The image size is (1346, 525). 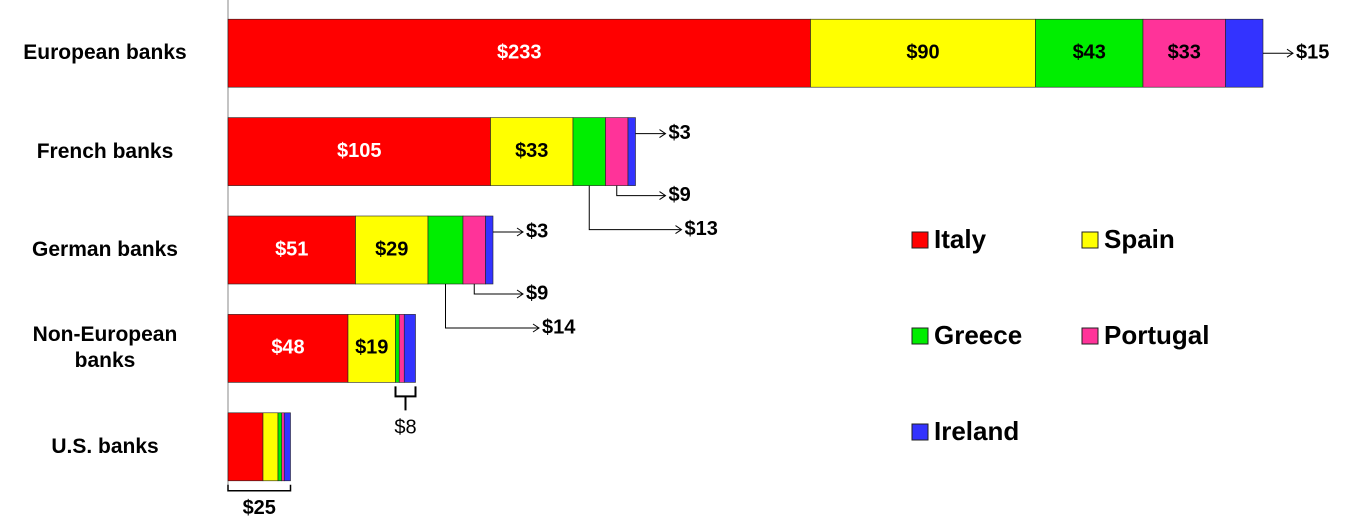 I want to click on value-label: $233, so click(x=519, y=52).